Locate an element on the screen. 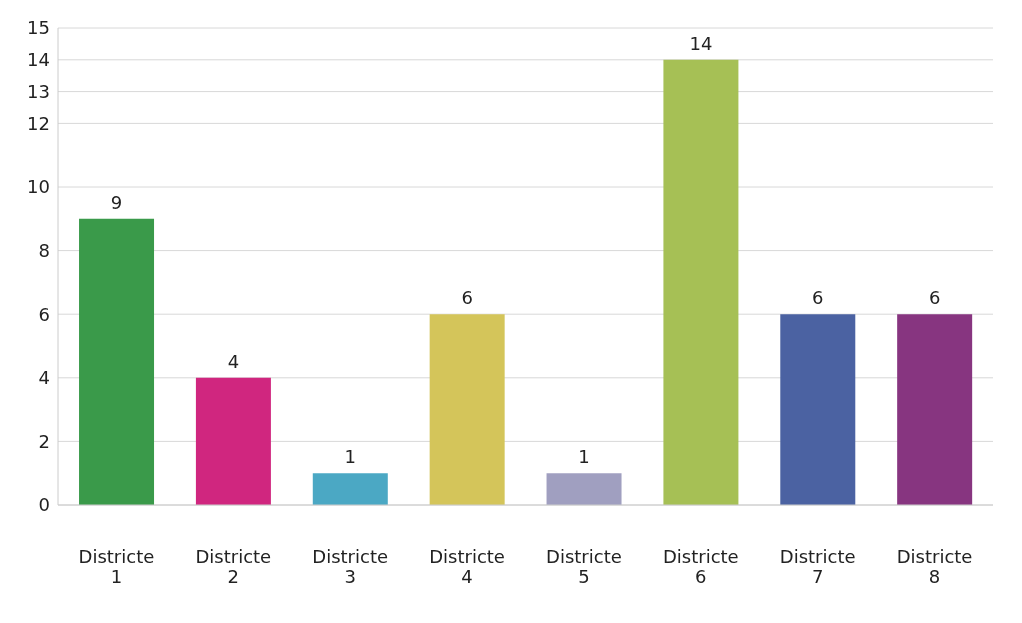  x-tick-label: Districte 4 is located at coordinates (467, 566).